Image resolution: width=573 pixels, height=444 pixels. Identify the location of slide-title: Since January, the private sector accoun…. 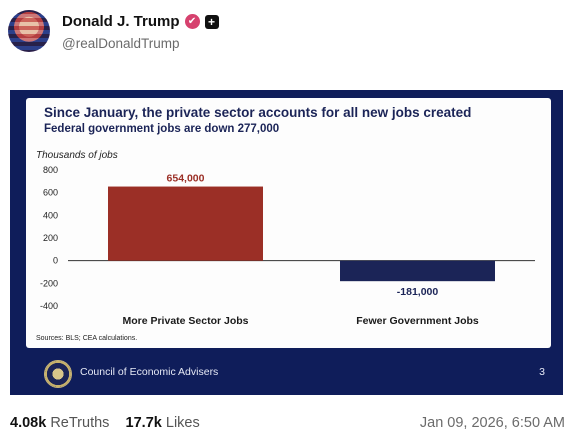
(258, 112).